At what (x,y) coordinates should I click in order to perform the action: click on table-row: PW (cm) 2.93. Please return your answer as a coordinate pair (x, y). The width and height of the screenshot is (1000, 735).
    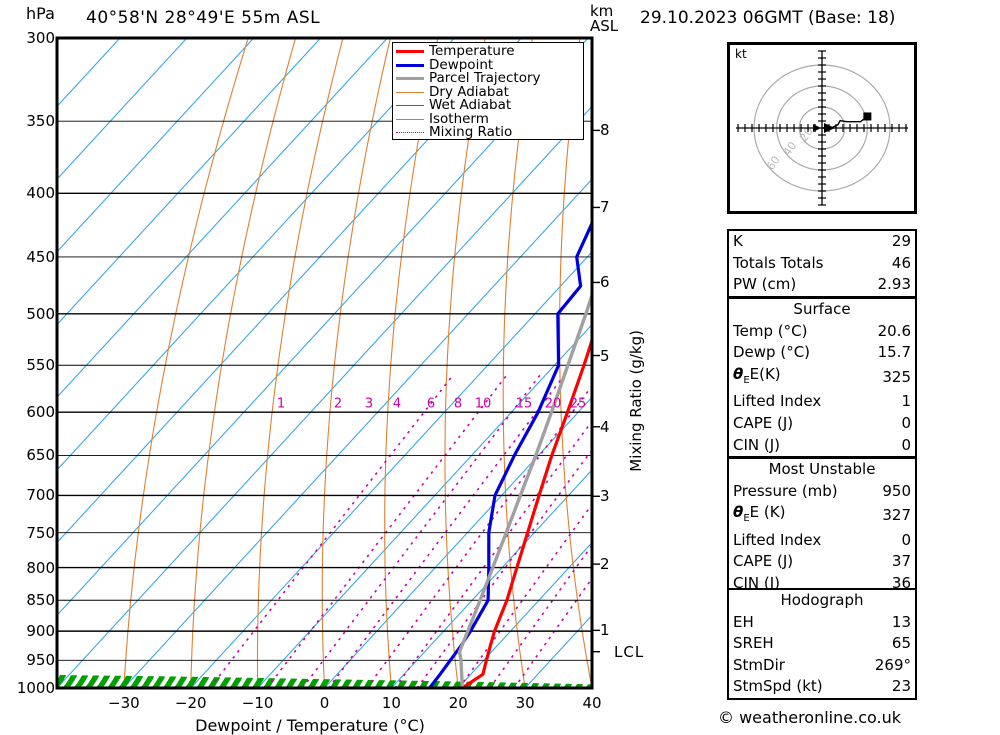
    Looking at the image, I should click on (822, 285).